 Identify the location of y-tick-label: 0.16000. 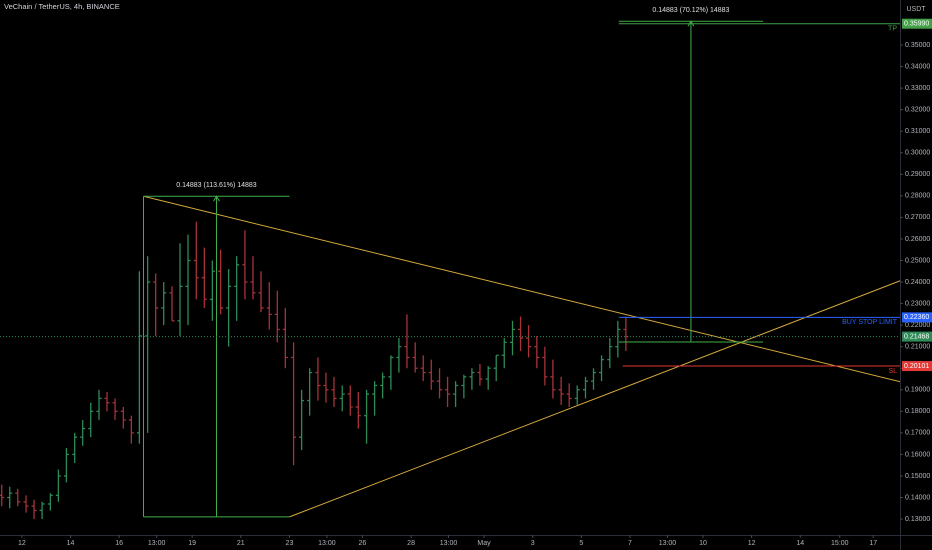
(917, 454).